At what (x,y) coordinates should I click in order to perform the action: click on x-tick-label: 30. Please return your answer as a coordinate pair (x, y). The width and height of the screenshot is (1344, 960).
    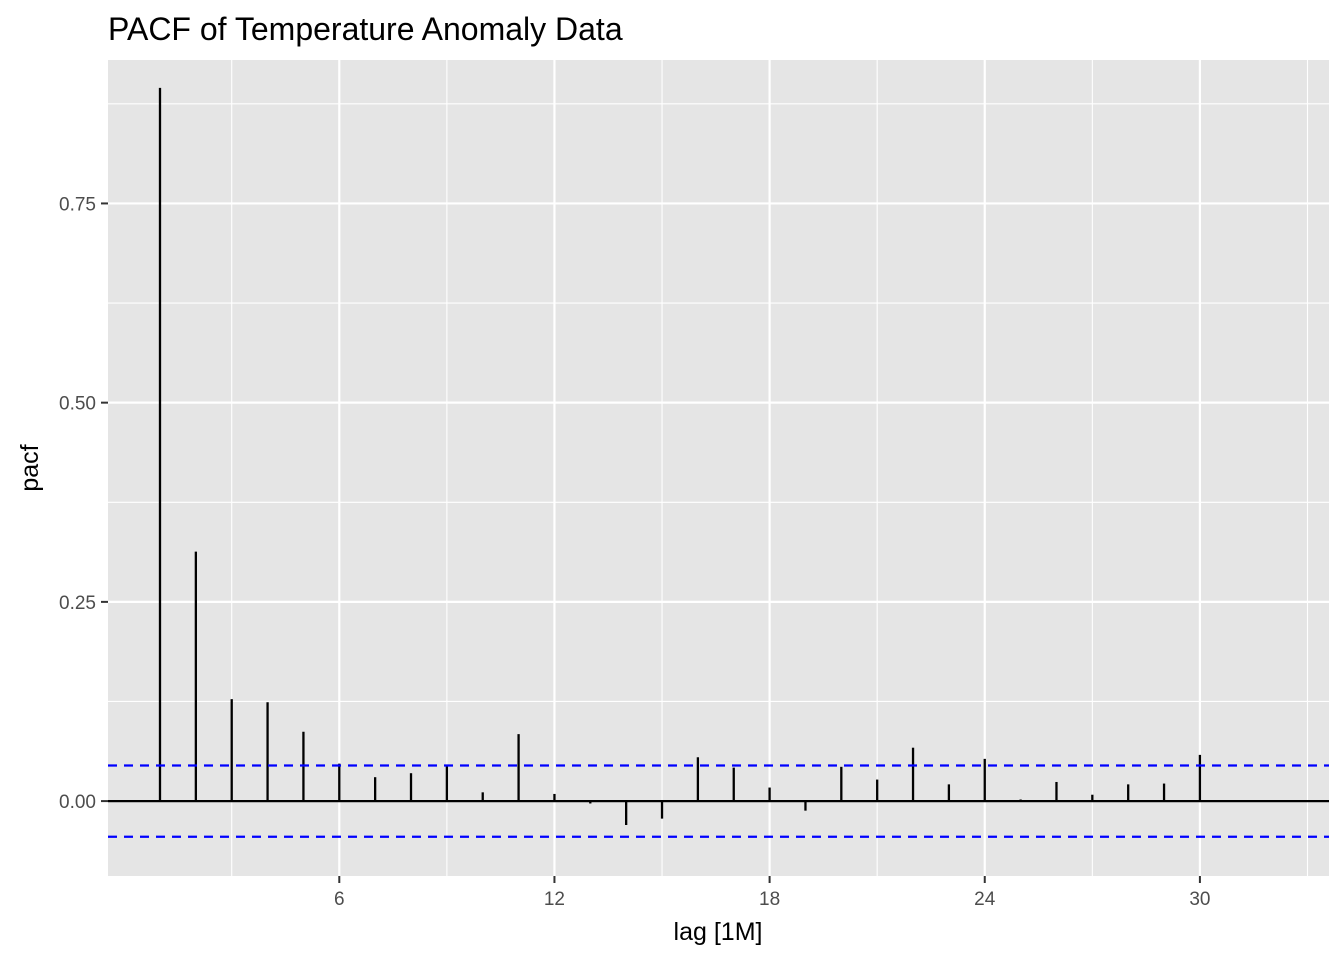
    Looking at the image, I should click on (1199, 899).